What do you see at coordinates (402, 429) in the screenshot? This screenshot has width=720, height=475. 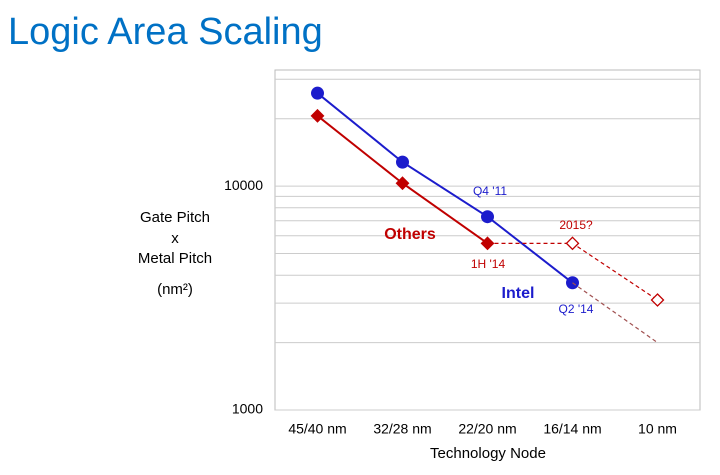 I see `x-tick-label: 32/28 nm` at bounding box center [402, 429].